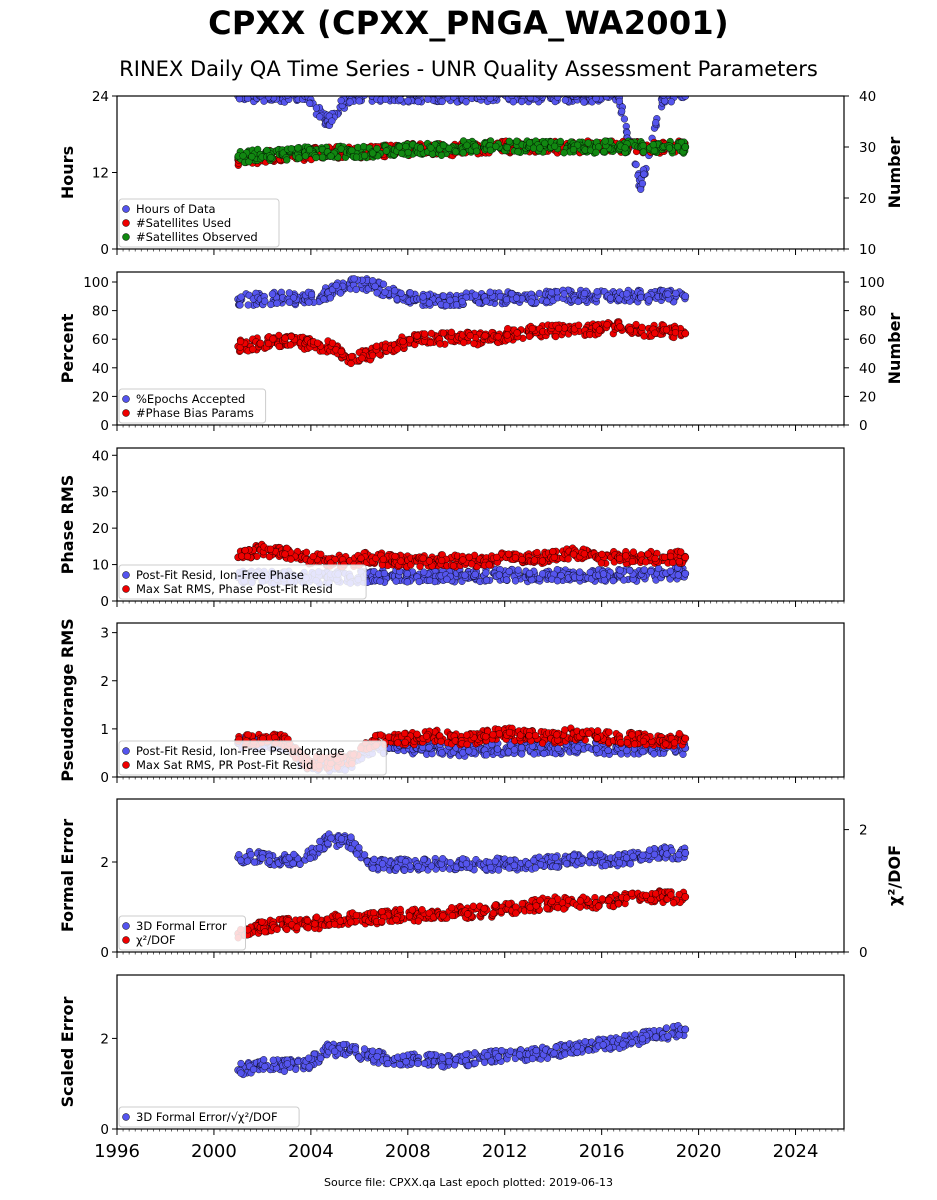  I want to click on y-right-tick-label: 30, so click(867, 148).